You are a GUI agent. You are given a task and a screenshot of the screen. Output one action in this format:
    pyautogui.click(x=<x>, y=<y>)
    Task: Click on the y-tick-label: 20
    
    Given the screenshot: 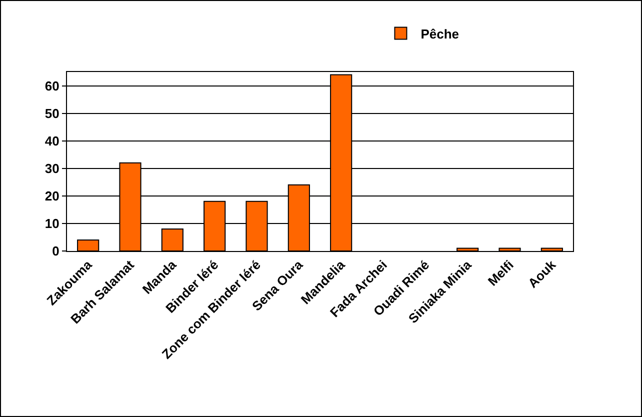 What is the action you would take?
    pyautogui.click(x=52, y=196)
    